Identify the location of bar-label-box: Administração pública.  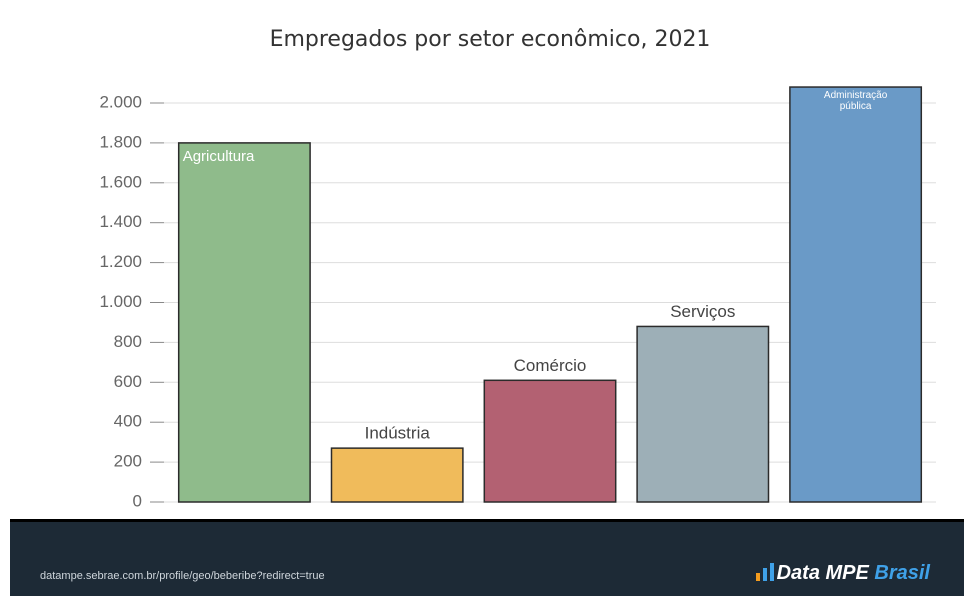
(855, 101).